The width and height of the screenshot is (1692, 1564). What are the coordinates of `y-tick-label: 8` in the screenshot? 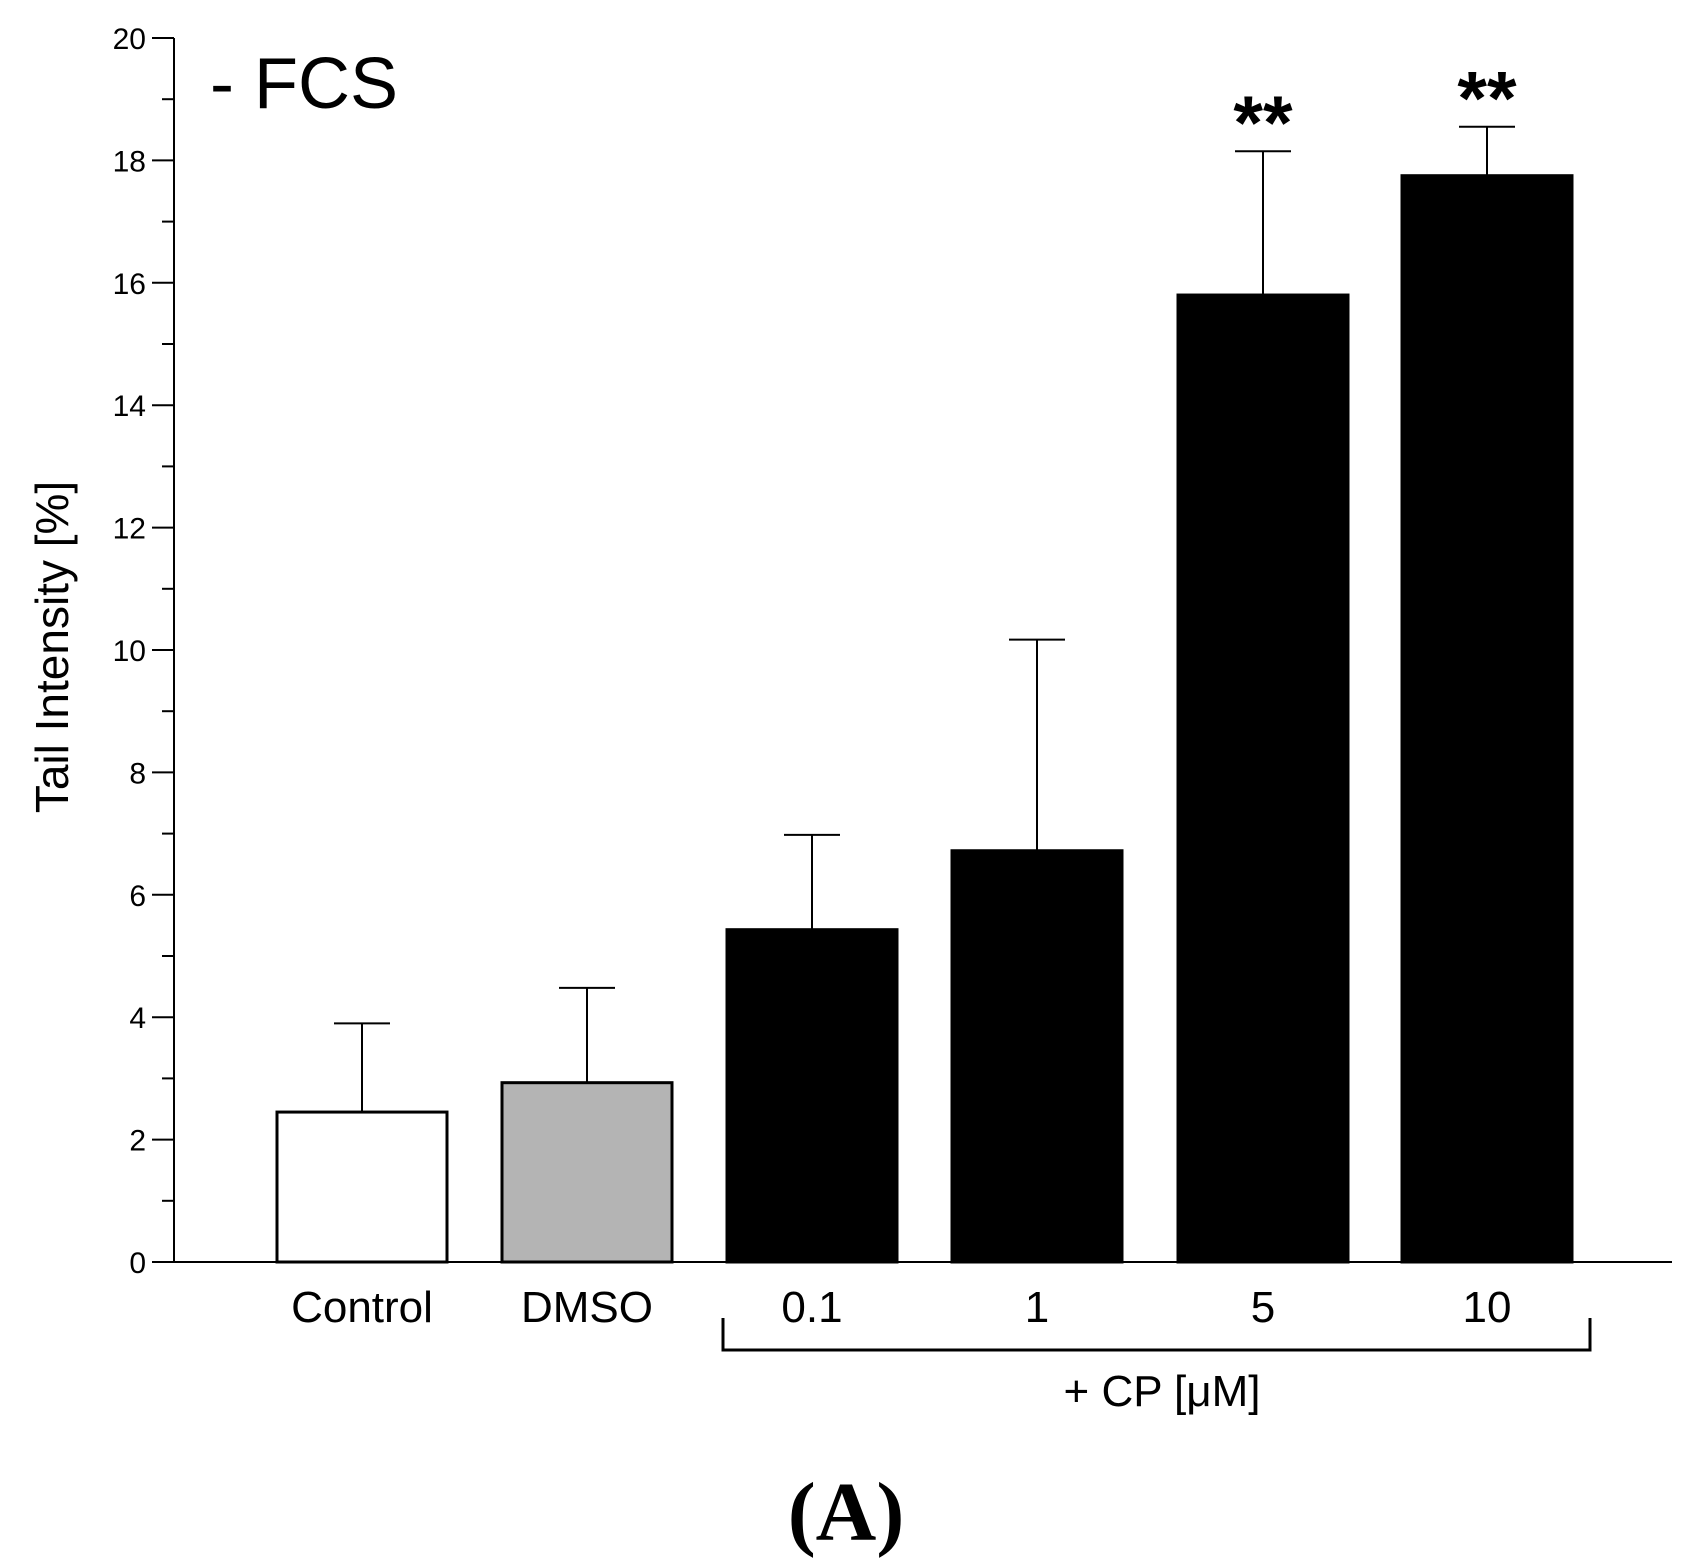 It's located at (137, 773).